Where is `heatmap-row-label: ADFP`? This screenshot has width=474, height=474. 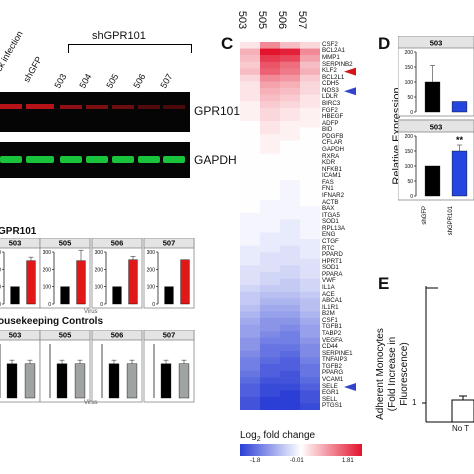 heatmap-row-label: ADFP is located at coordinates (330, 123).